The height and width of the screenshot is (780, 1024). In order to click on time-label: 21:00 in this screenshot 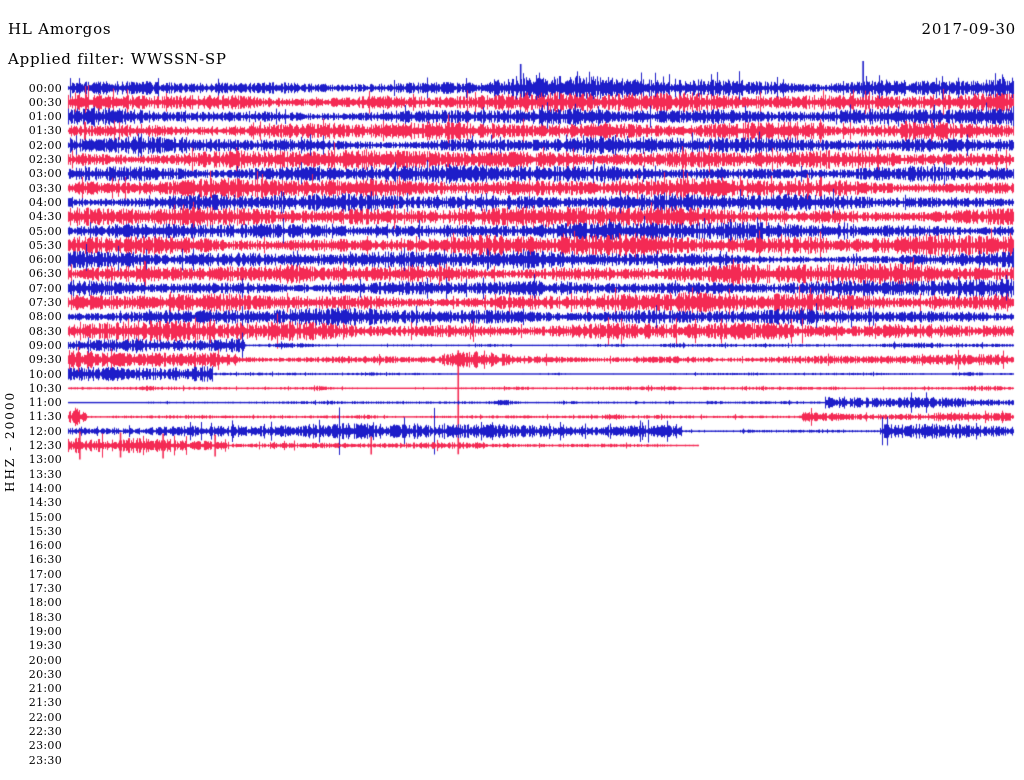, I will do `click(45, 689)`.